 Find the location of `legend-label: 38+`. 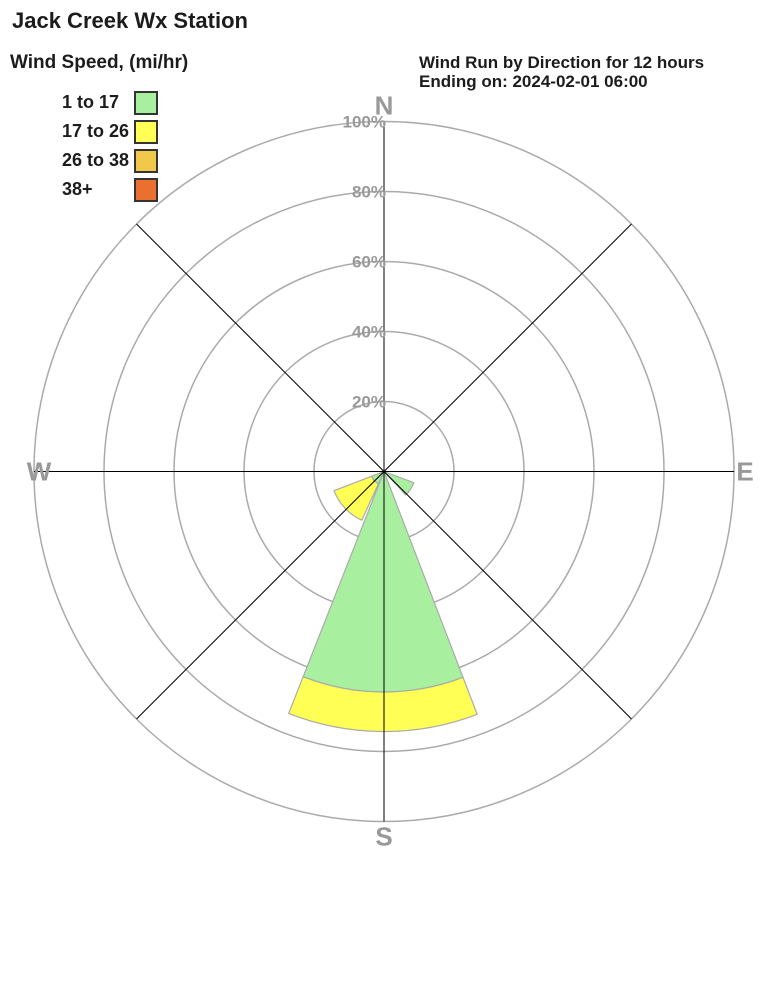

legend-label: 38+ is located at coordinates (77, 189).